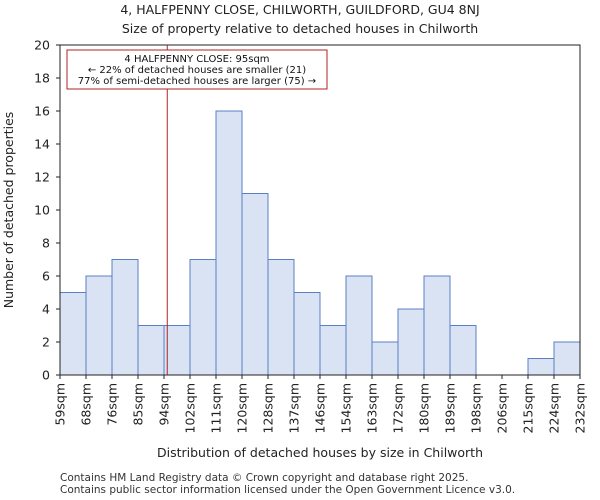 The height and width of the screenshot is (500, 600). I want to click on x-tick-label: 154sqm, so click(346, 408).